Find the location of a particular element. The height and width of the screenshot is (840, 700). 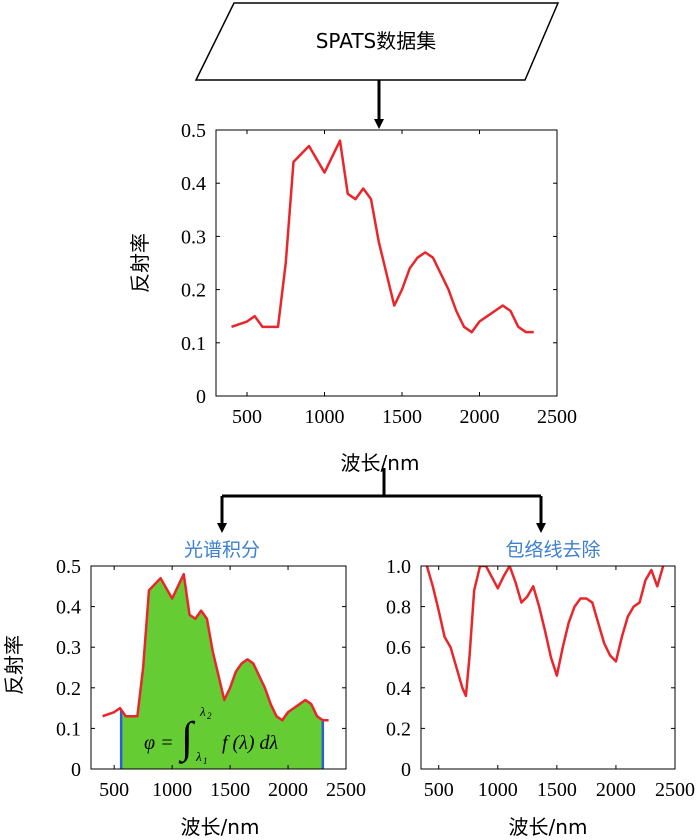

integral-area is located at coordinates (222, 671).